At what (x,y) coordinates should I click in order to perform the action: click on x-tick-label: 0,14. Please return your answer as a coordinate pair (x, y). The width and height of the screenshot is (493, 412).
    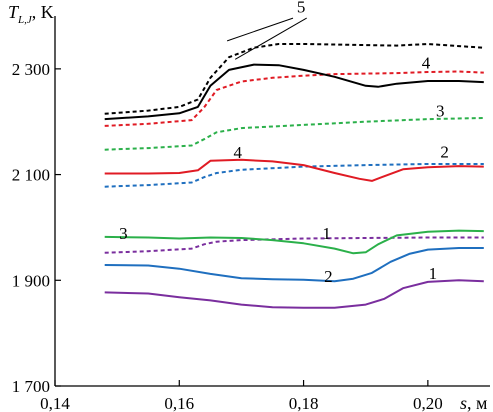
    Looking at the image, I should click on (55, 403).